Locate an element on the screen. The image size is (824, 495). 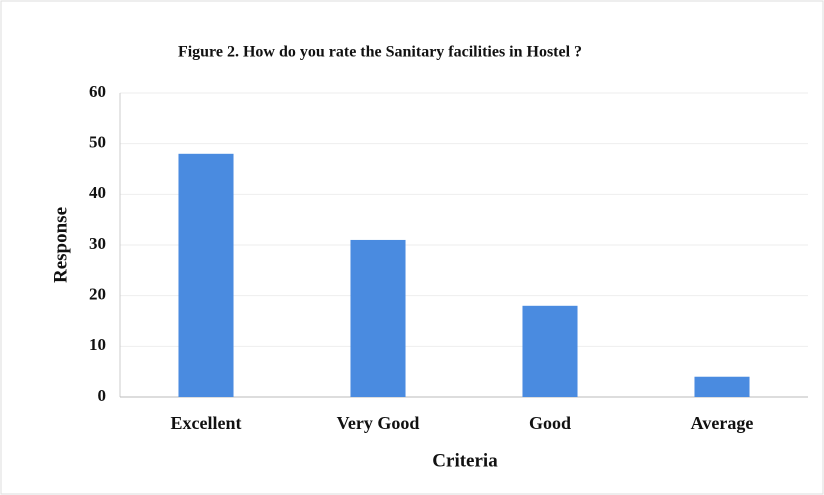
y-tick-label: 60 is located at coordinates (97, 91).